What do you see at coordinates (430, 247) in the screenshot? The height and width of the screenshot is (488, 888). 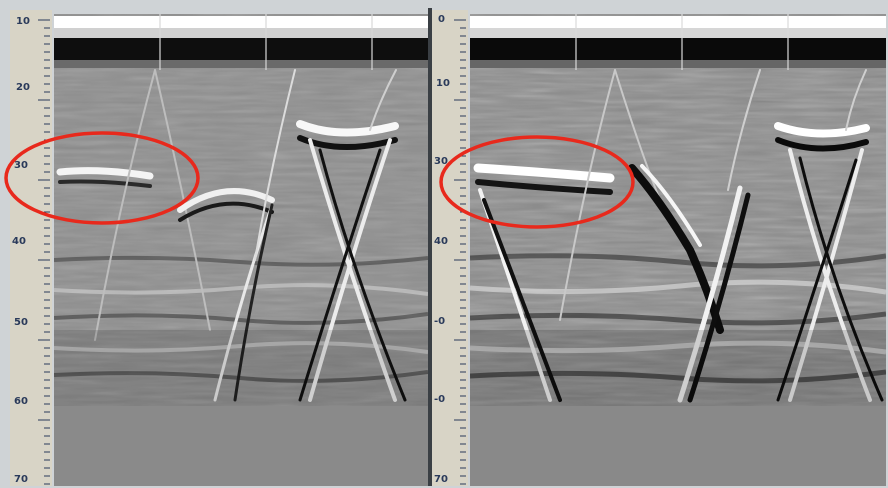 I see `panel-divider` at bounding box center [430, 247].